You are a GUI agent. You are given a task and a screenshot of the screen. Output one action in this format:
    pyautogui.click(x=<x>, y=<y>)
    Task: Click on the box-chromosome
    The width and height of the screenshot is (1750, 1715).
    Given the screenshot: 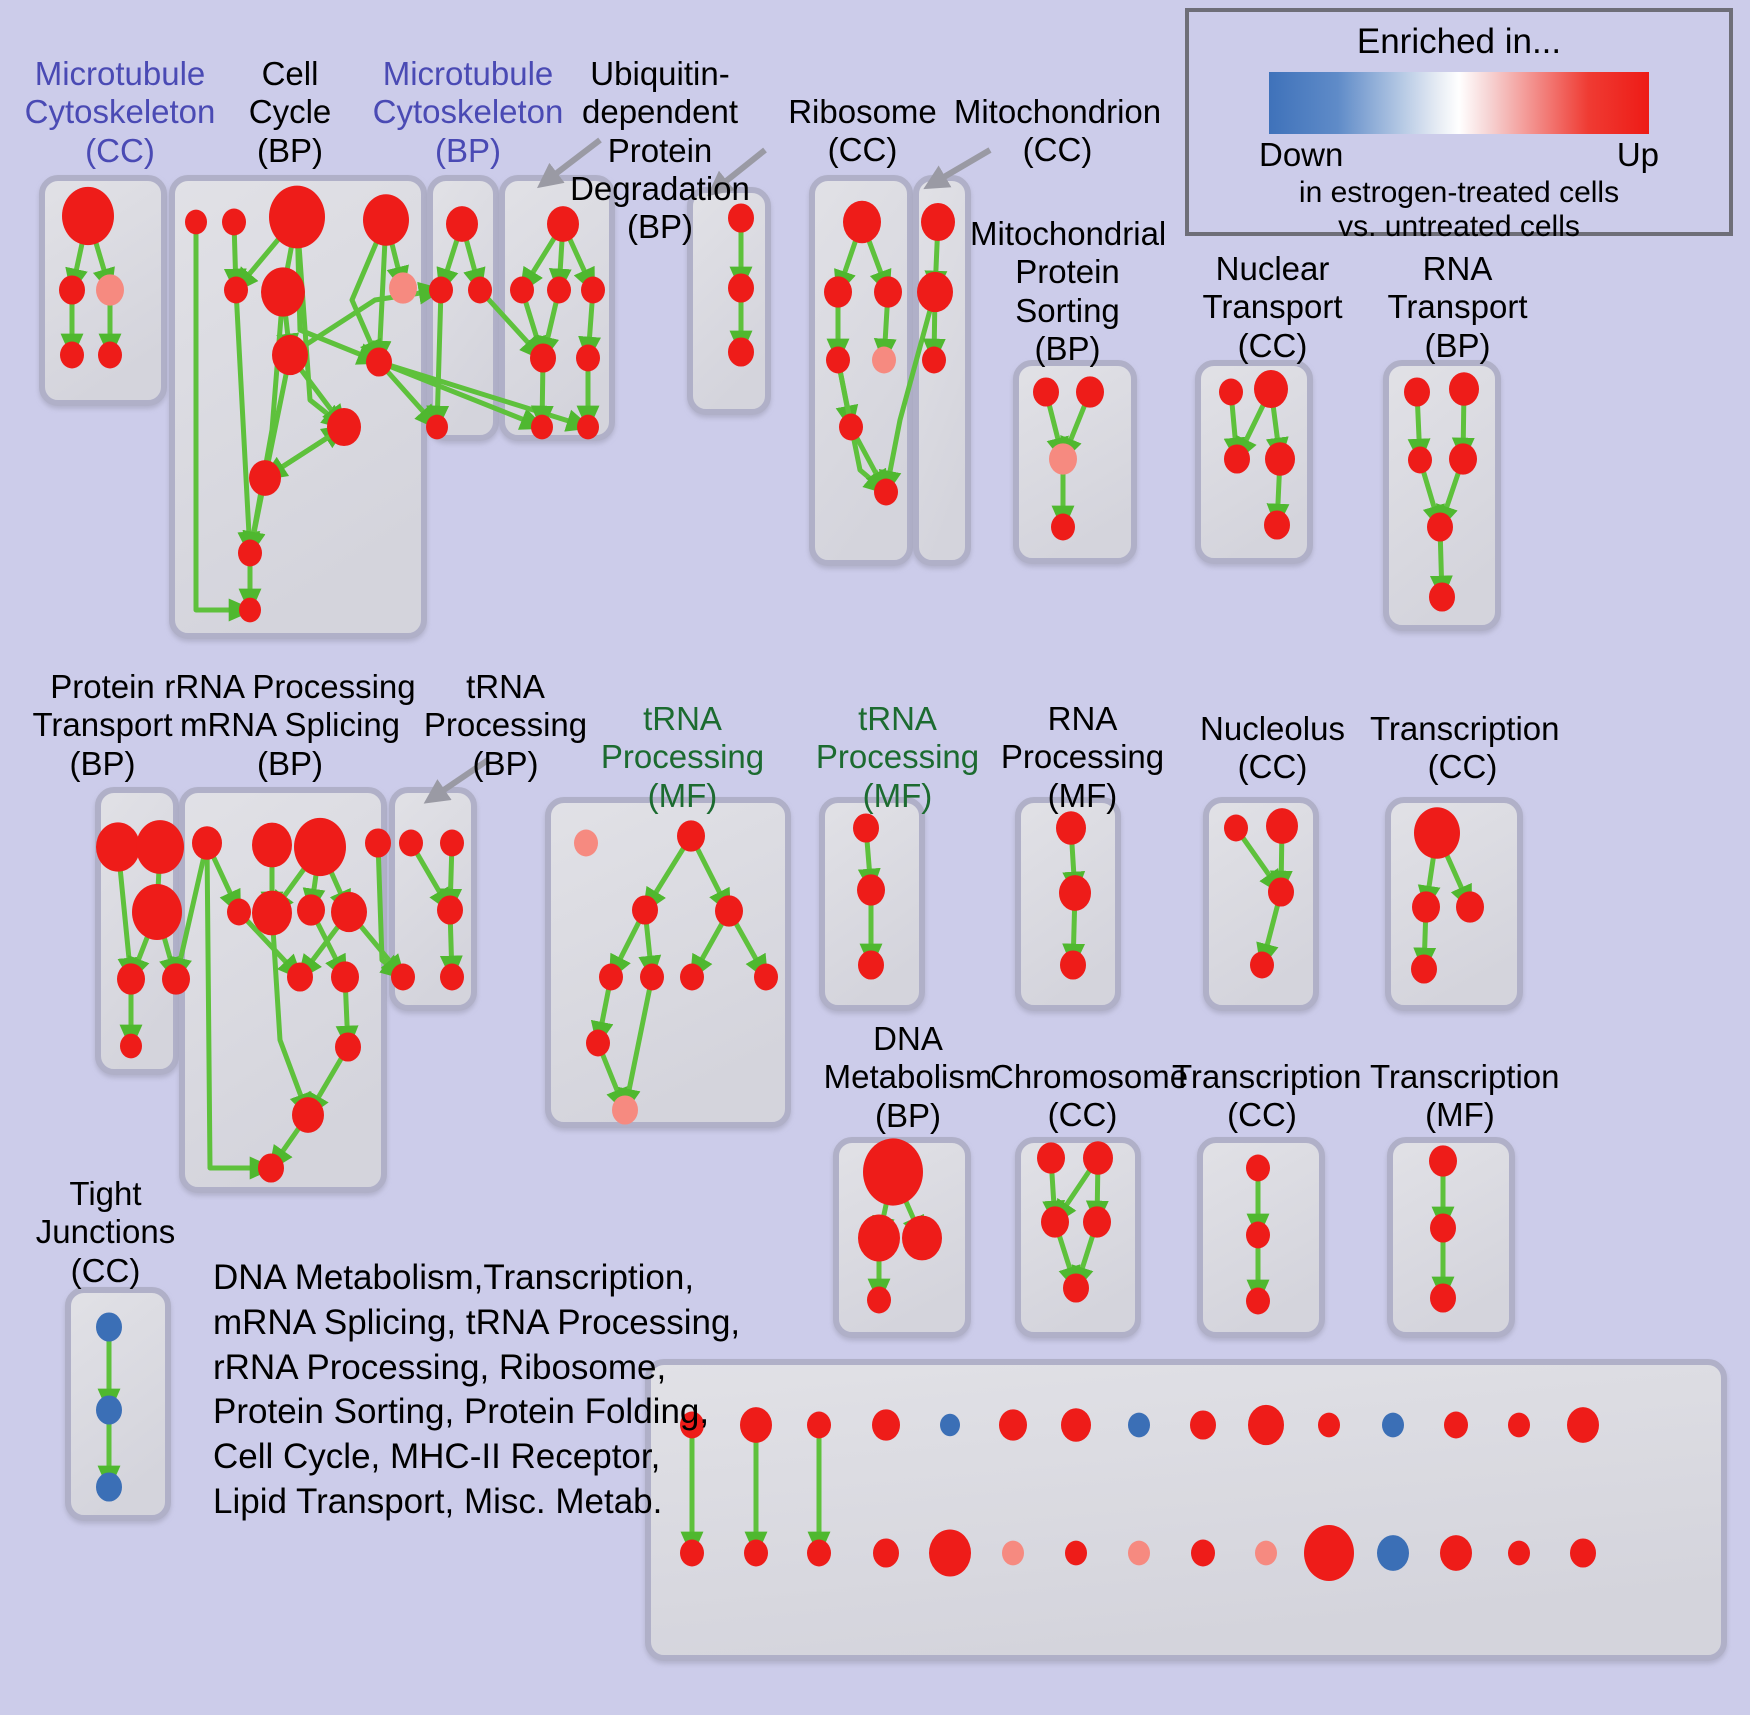 What is the action you would take?
    pyautogui.click(x=1078, y=1237)
    